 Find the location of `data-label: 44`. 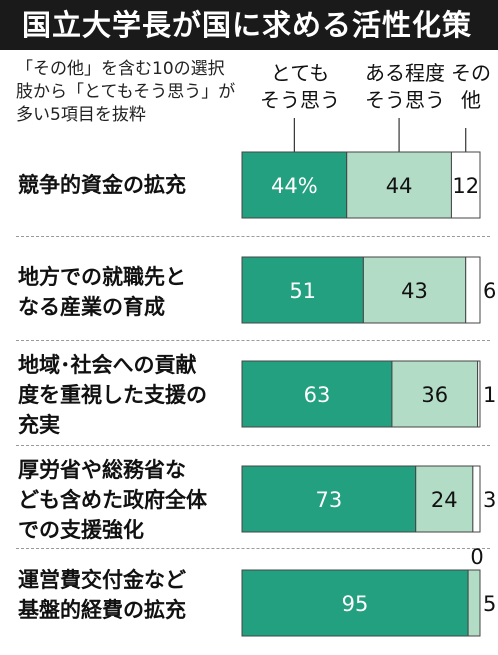

data-label: 44 is located at coordinates (399, 186).